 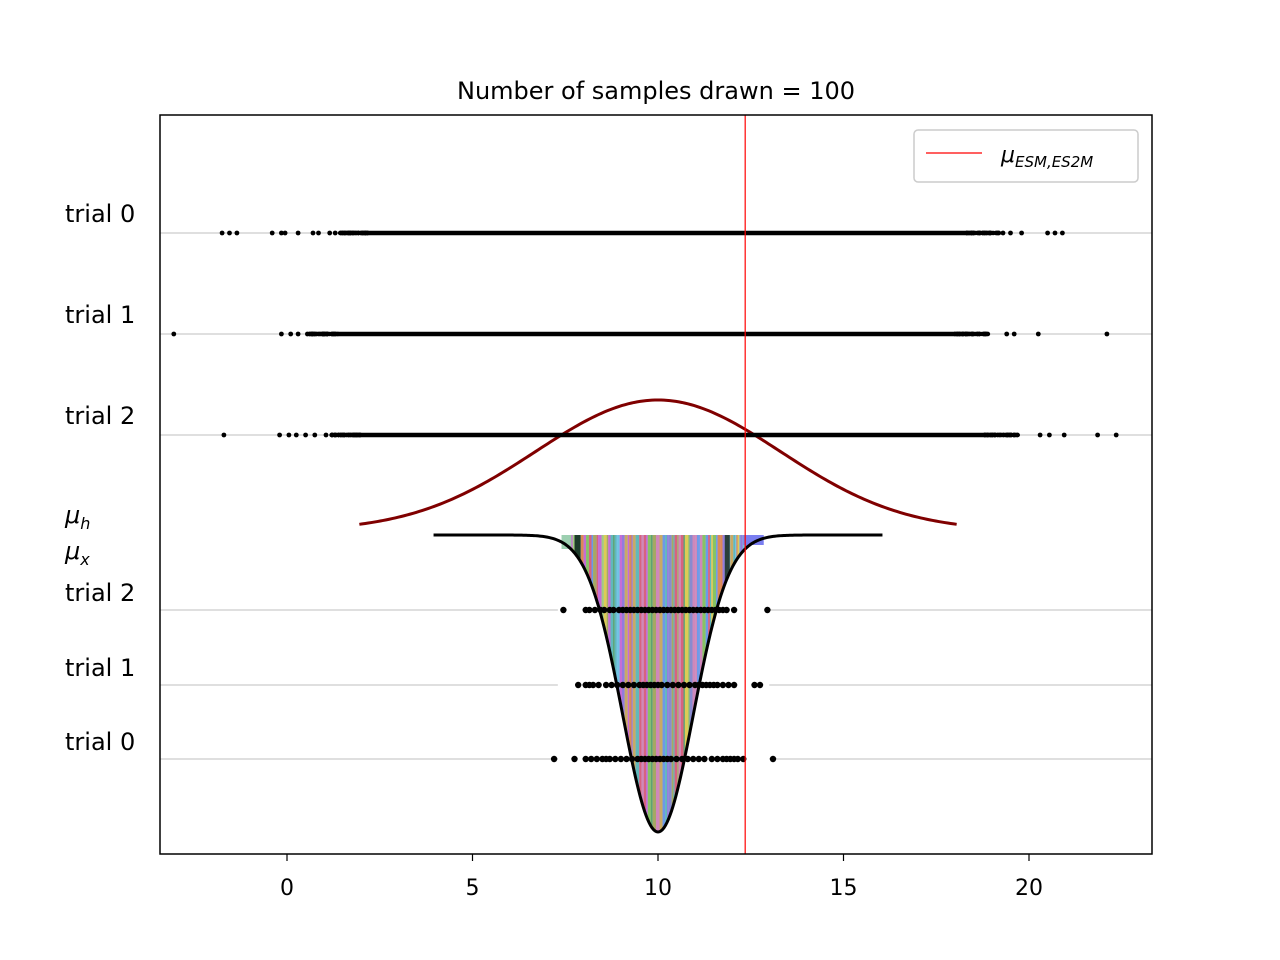 What do you see at coordinates (84, 559) in the screenshot?
I see `y-axis-label-subscript: x` at bounding box center [84, 559].